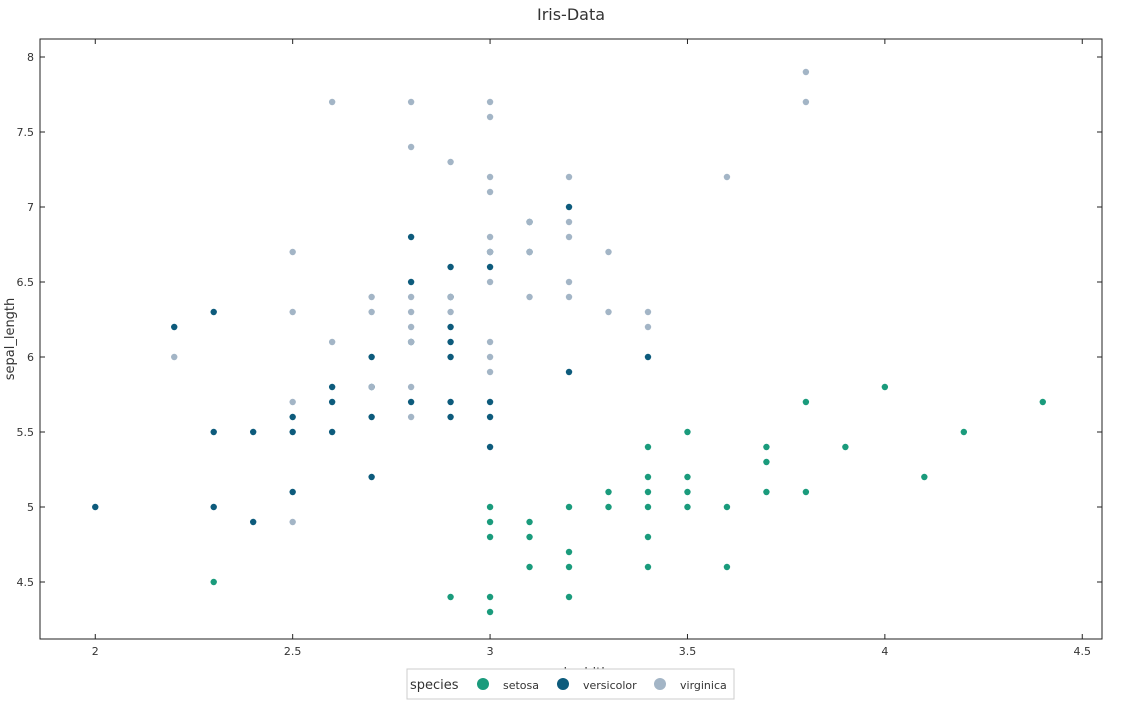 The height and width of the screenshot is (712, 1142). Describe the element at coordinates (660, 684) in the screenshot. I see `legend-marker-virginica` at that location.